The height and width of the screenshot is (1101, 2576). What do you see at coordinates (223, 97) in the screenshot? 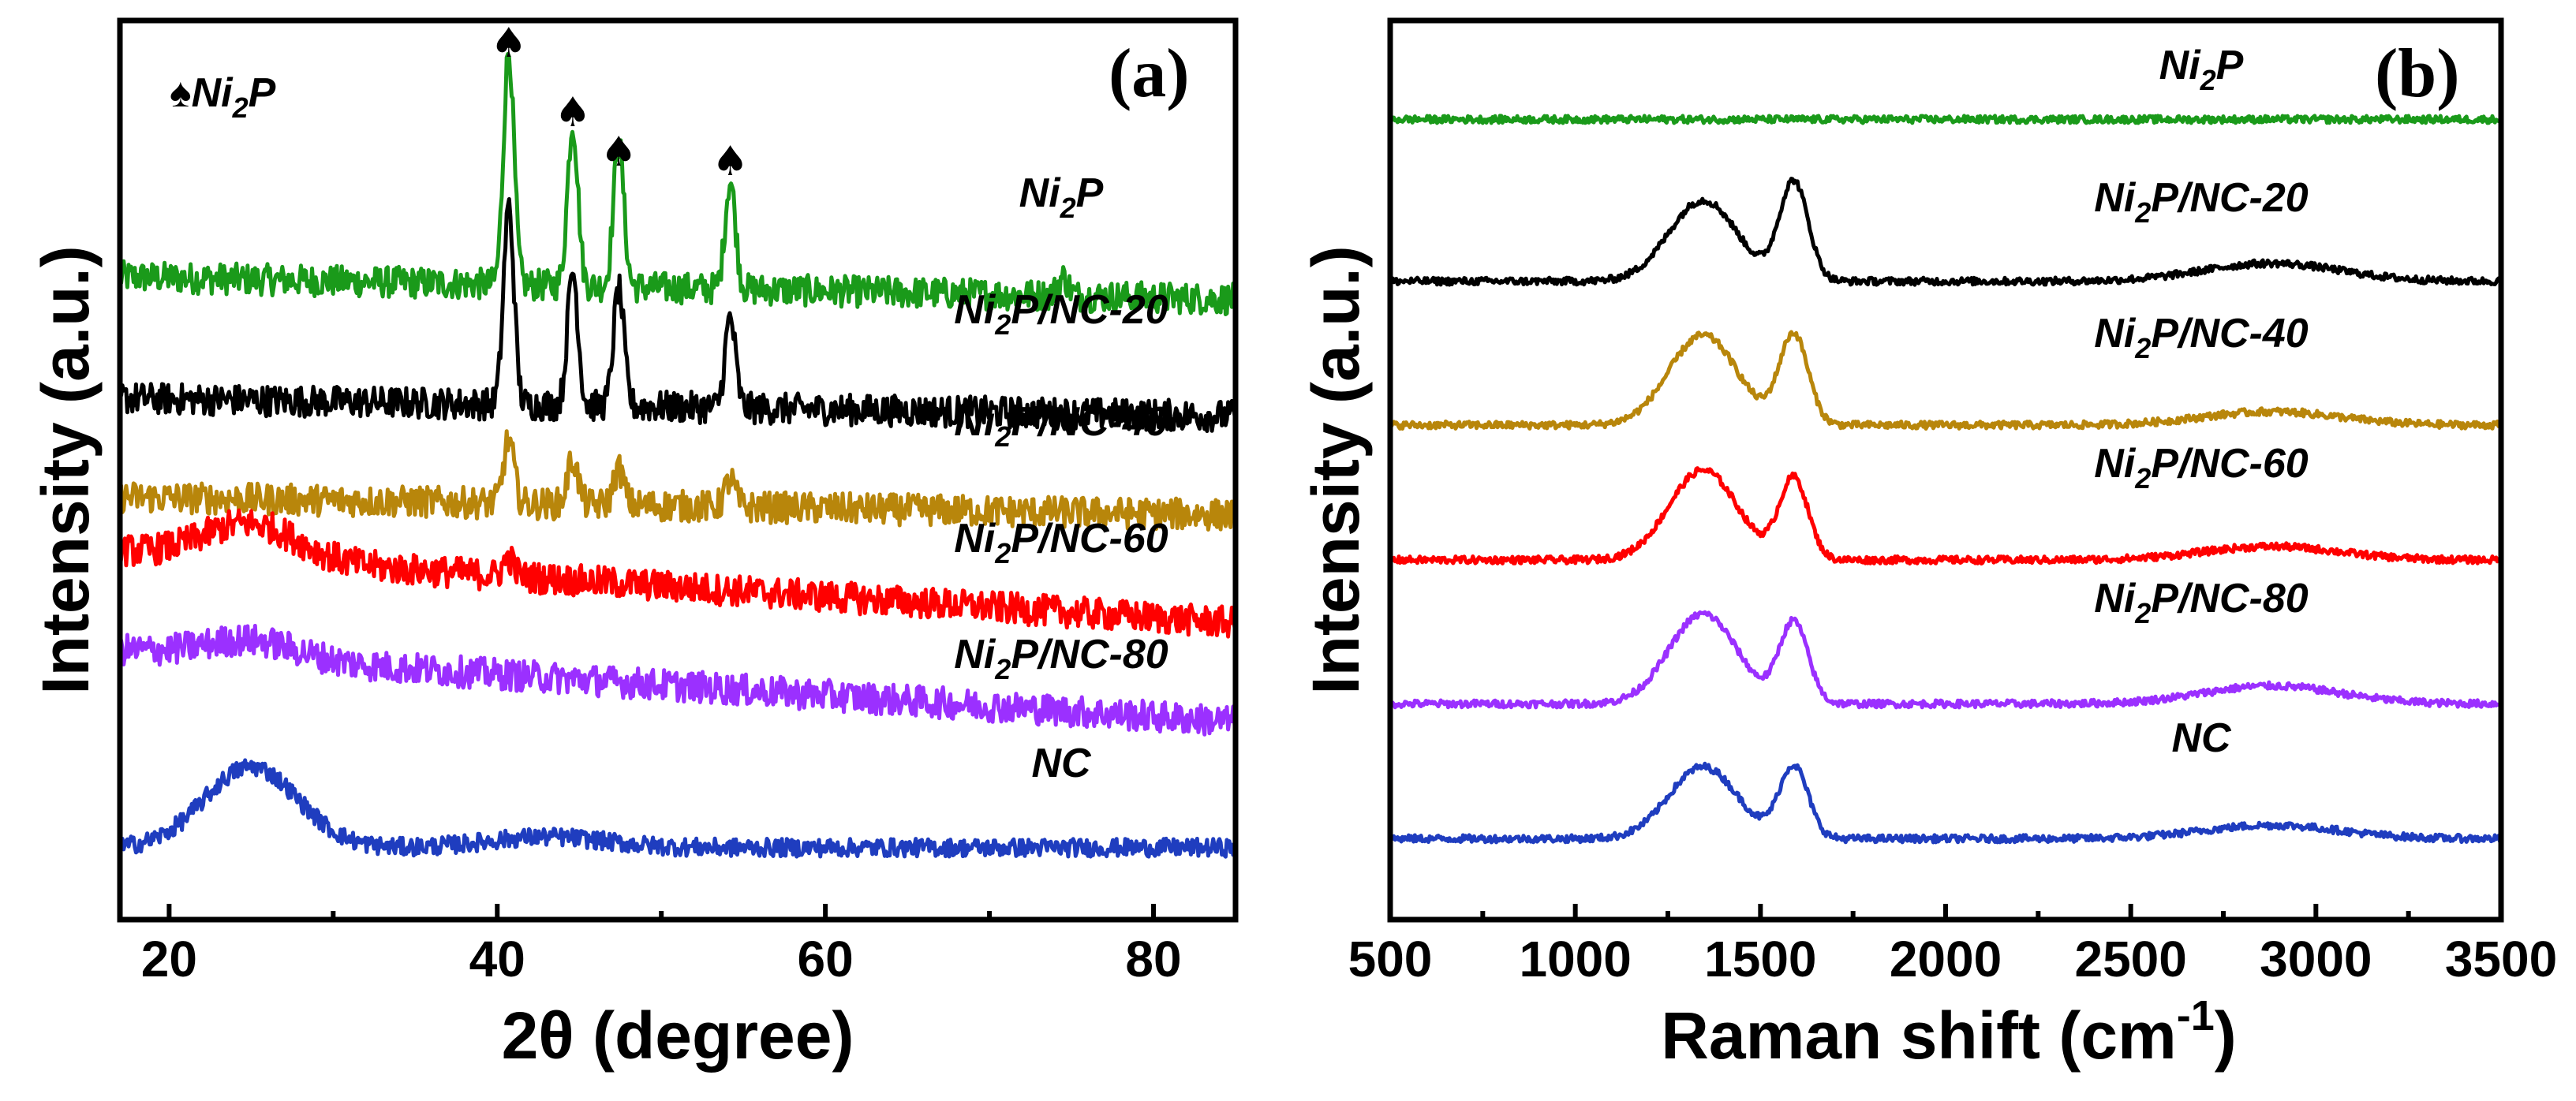
I see `phase-legend: ♠Ni2P` at bounding box center [223, 97].